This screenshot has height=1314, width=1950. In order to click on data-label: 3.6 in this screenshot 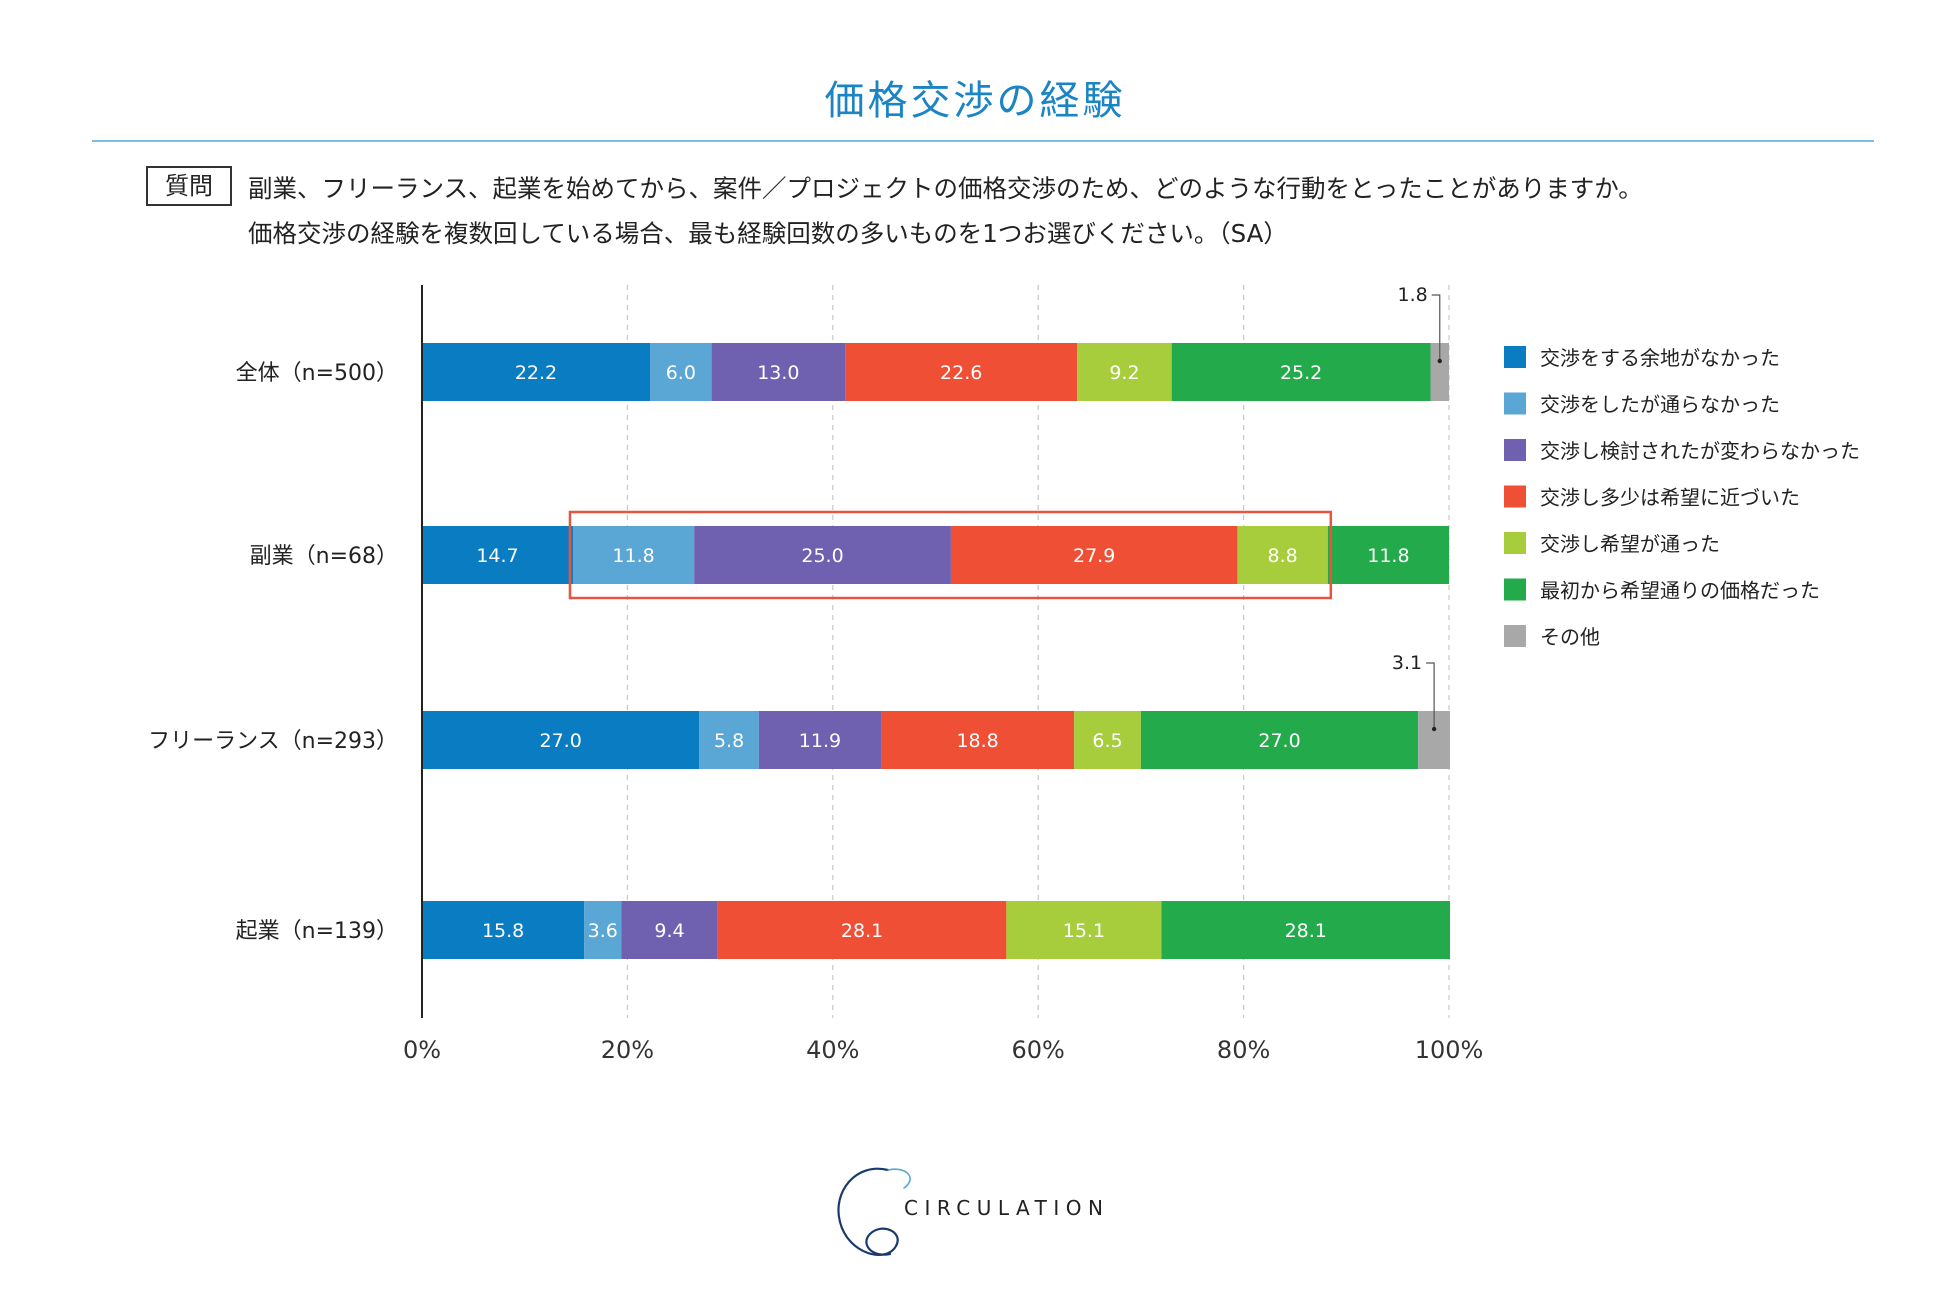, I will do `click(603, 931)`.